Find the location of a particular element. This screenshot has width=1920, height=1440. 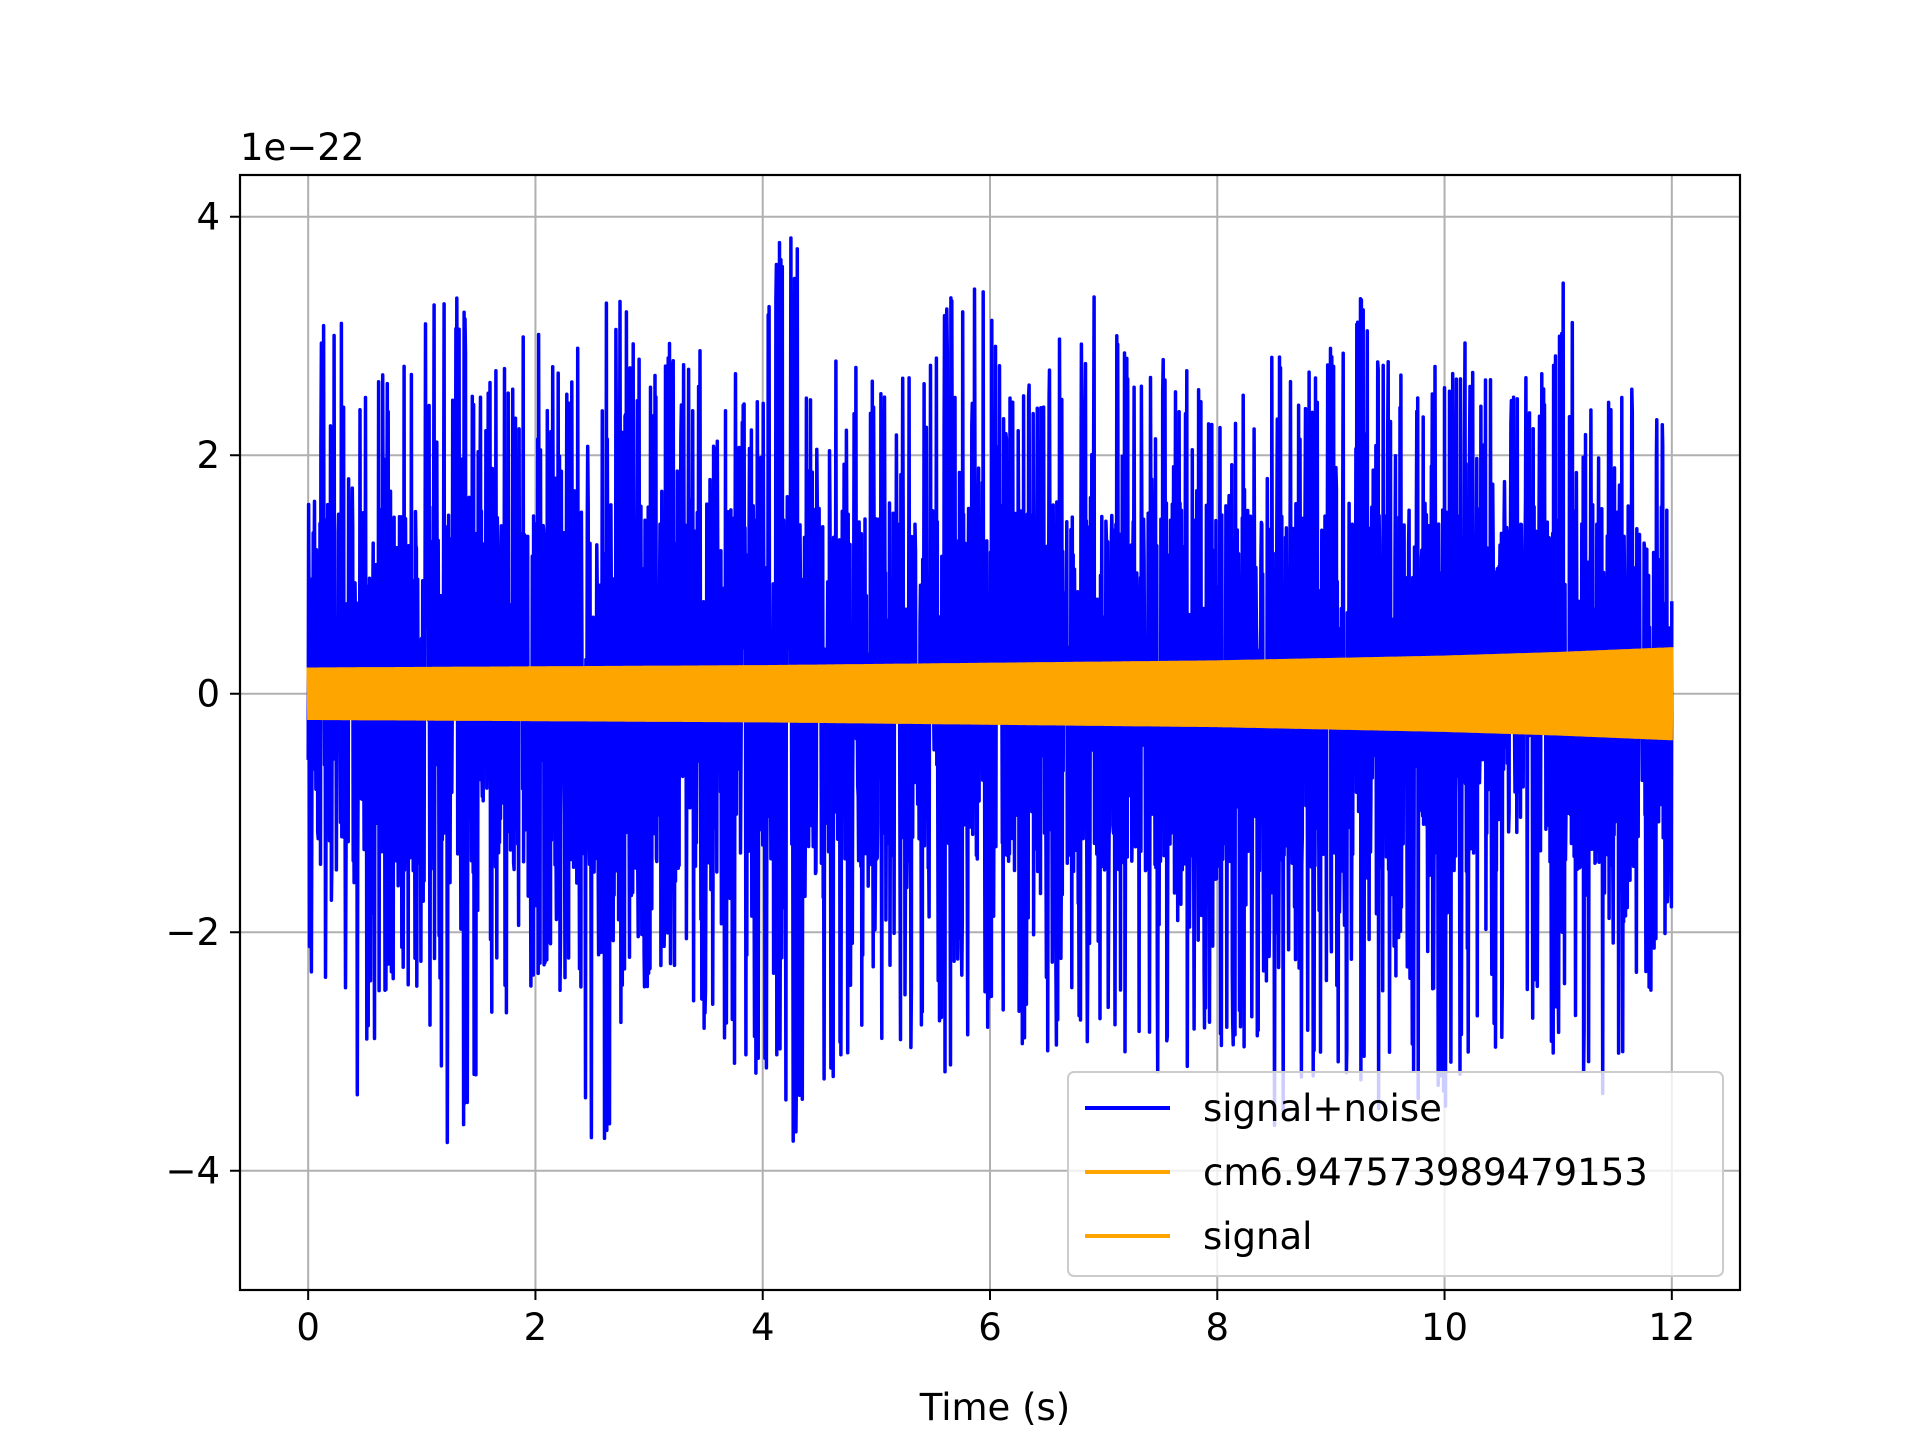

legend: signal+noise cm6.947573989479153 signal is located at coordinates (1395, 1174).